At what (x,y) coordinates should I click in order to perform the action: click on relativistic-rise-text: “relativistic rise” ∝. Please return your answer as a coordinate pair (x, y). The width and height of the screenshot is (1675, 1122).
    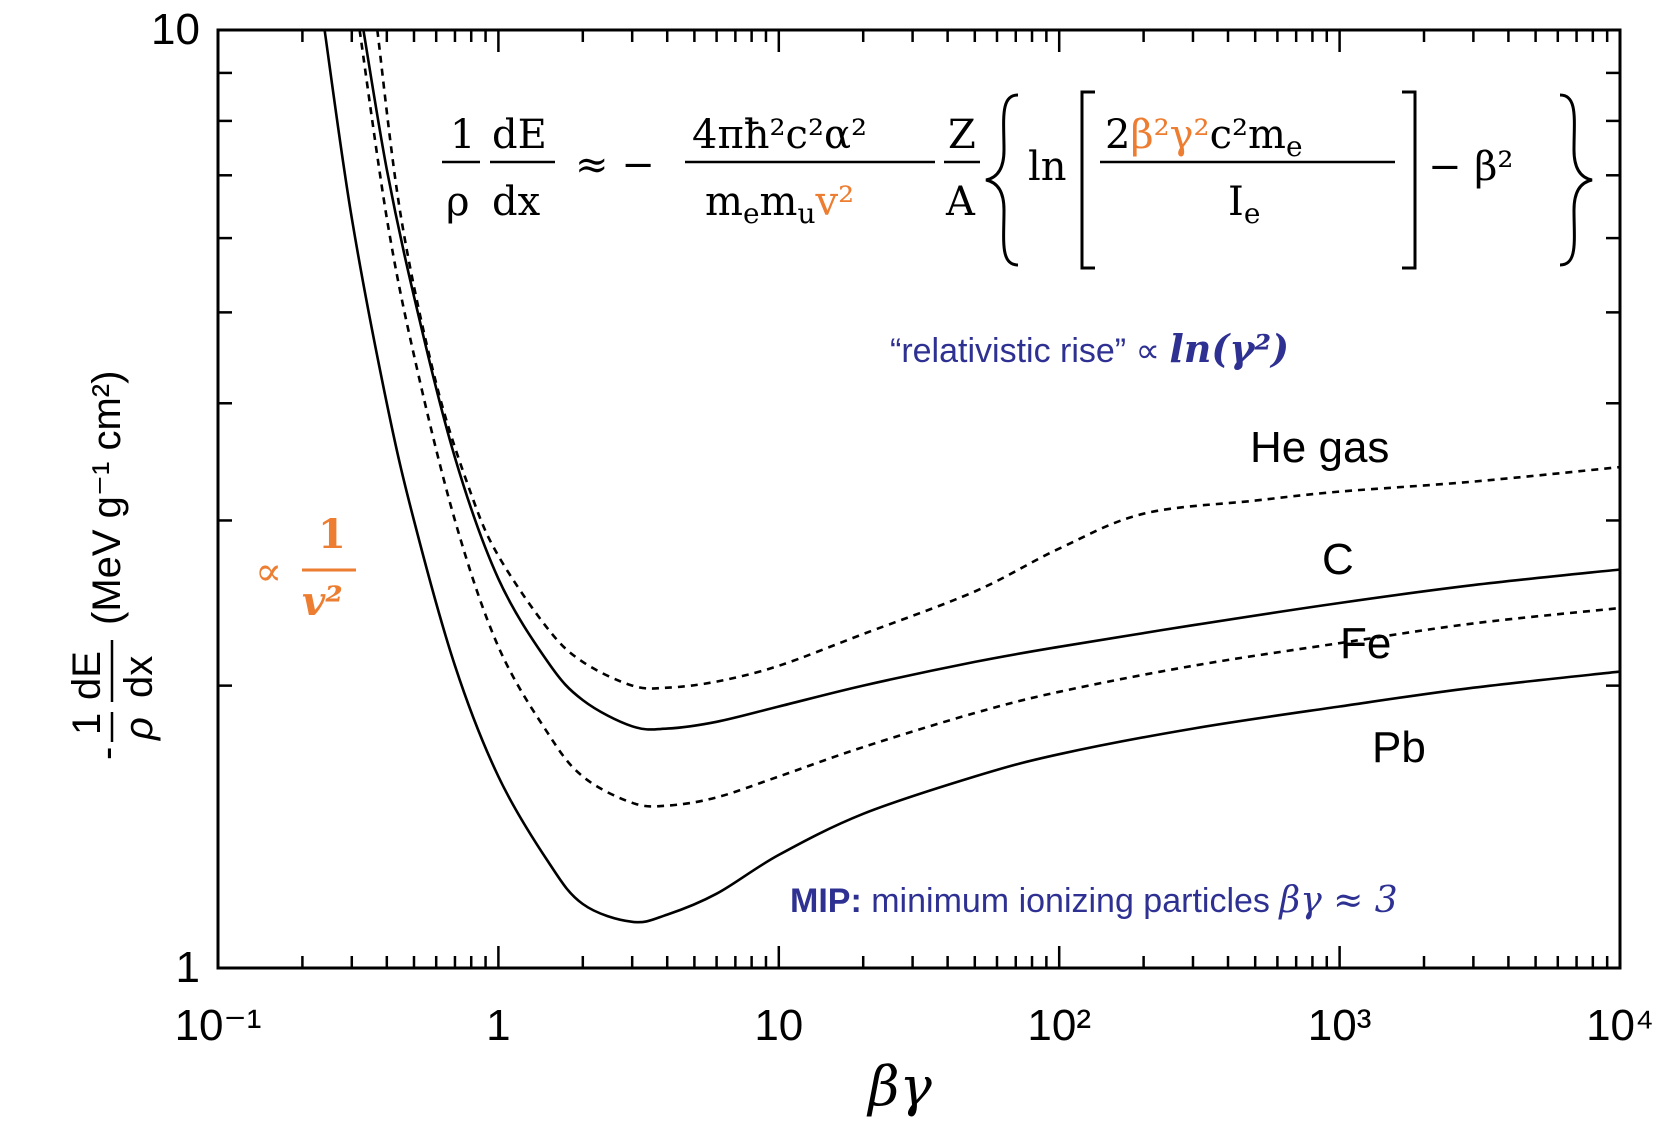
    Looking at the image, I should click on (1029, 351).